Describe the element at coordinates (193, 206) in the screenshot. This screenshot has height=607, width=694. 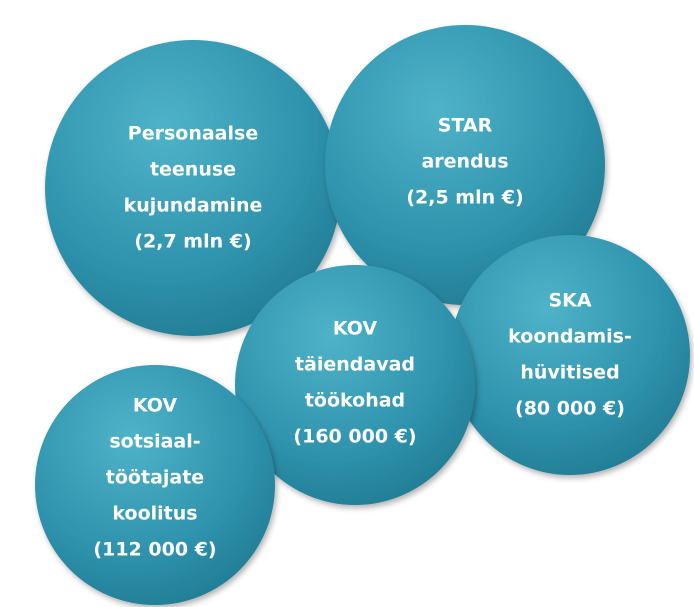
I see `bubble-label: kujundamine` at that location.